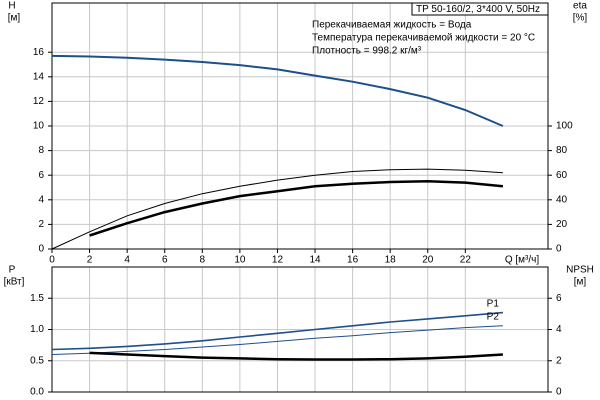  Describe the element at coordinates (240, 260) in the screenshot. I see `x-tick-label: 10` at that location.